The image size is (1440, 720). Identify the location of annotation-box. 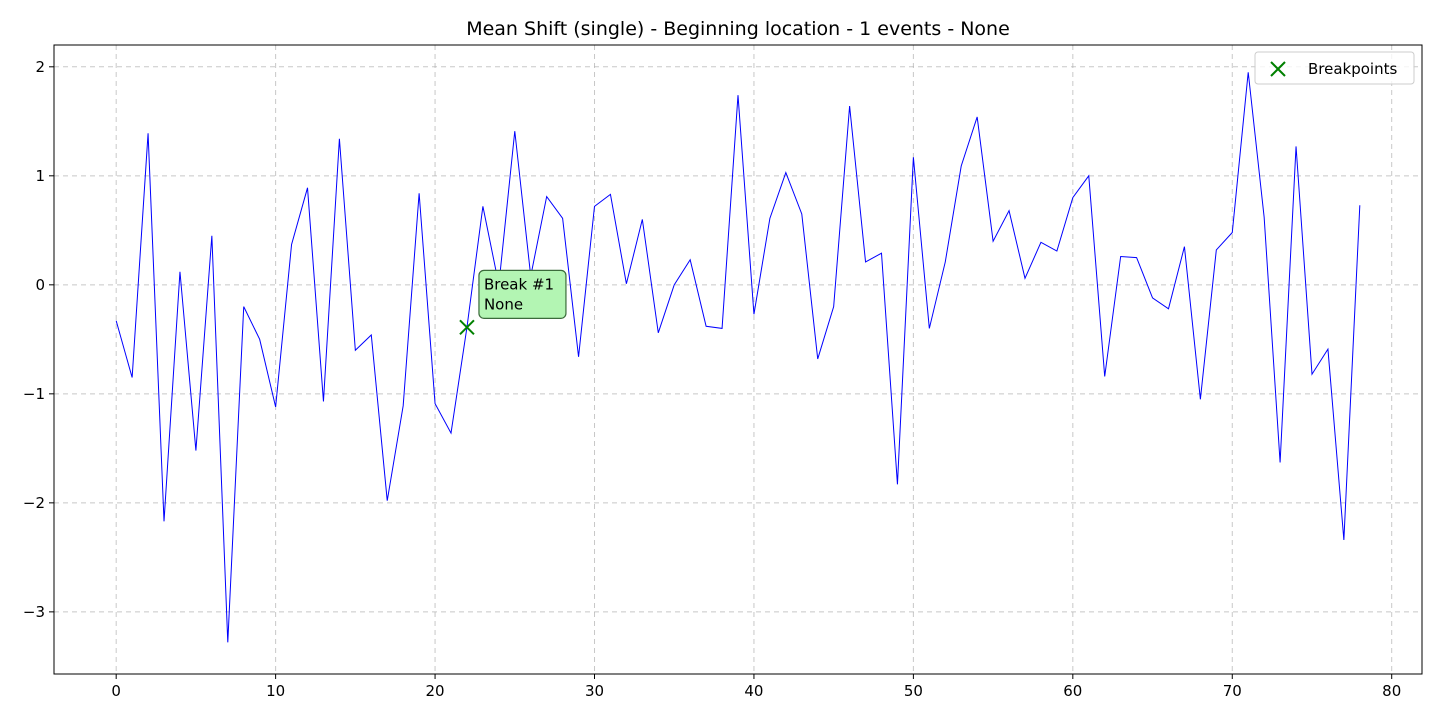
(522, 294).